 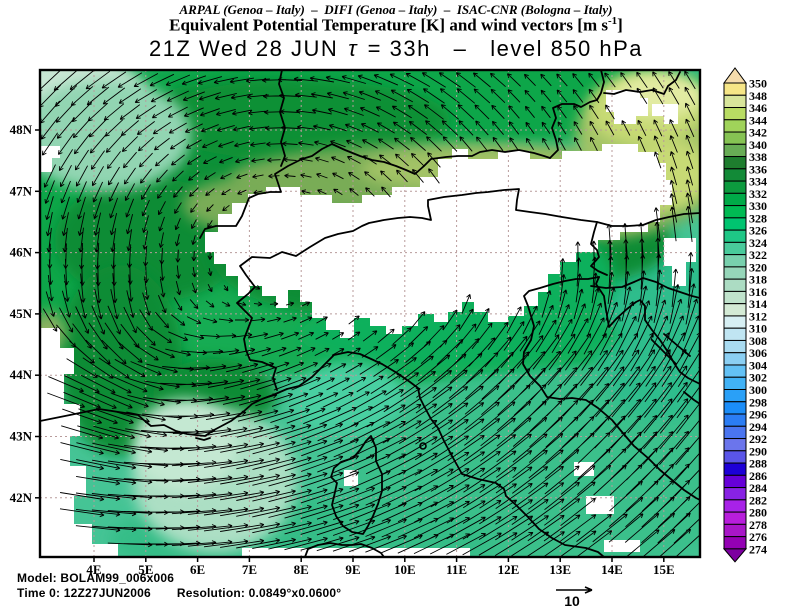 I want to click on colorbar-label: 290, so click(x=758, y=451).